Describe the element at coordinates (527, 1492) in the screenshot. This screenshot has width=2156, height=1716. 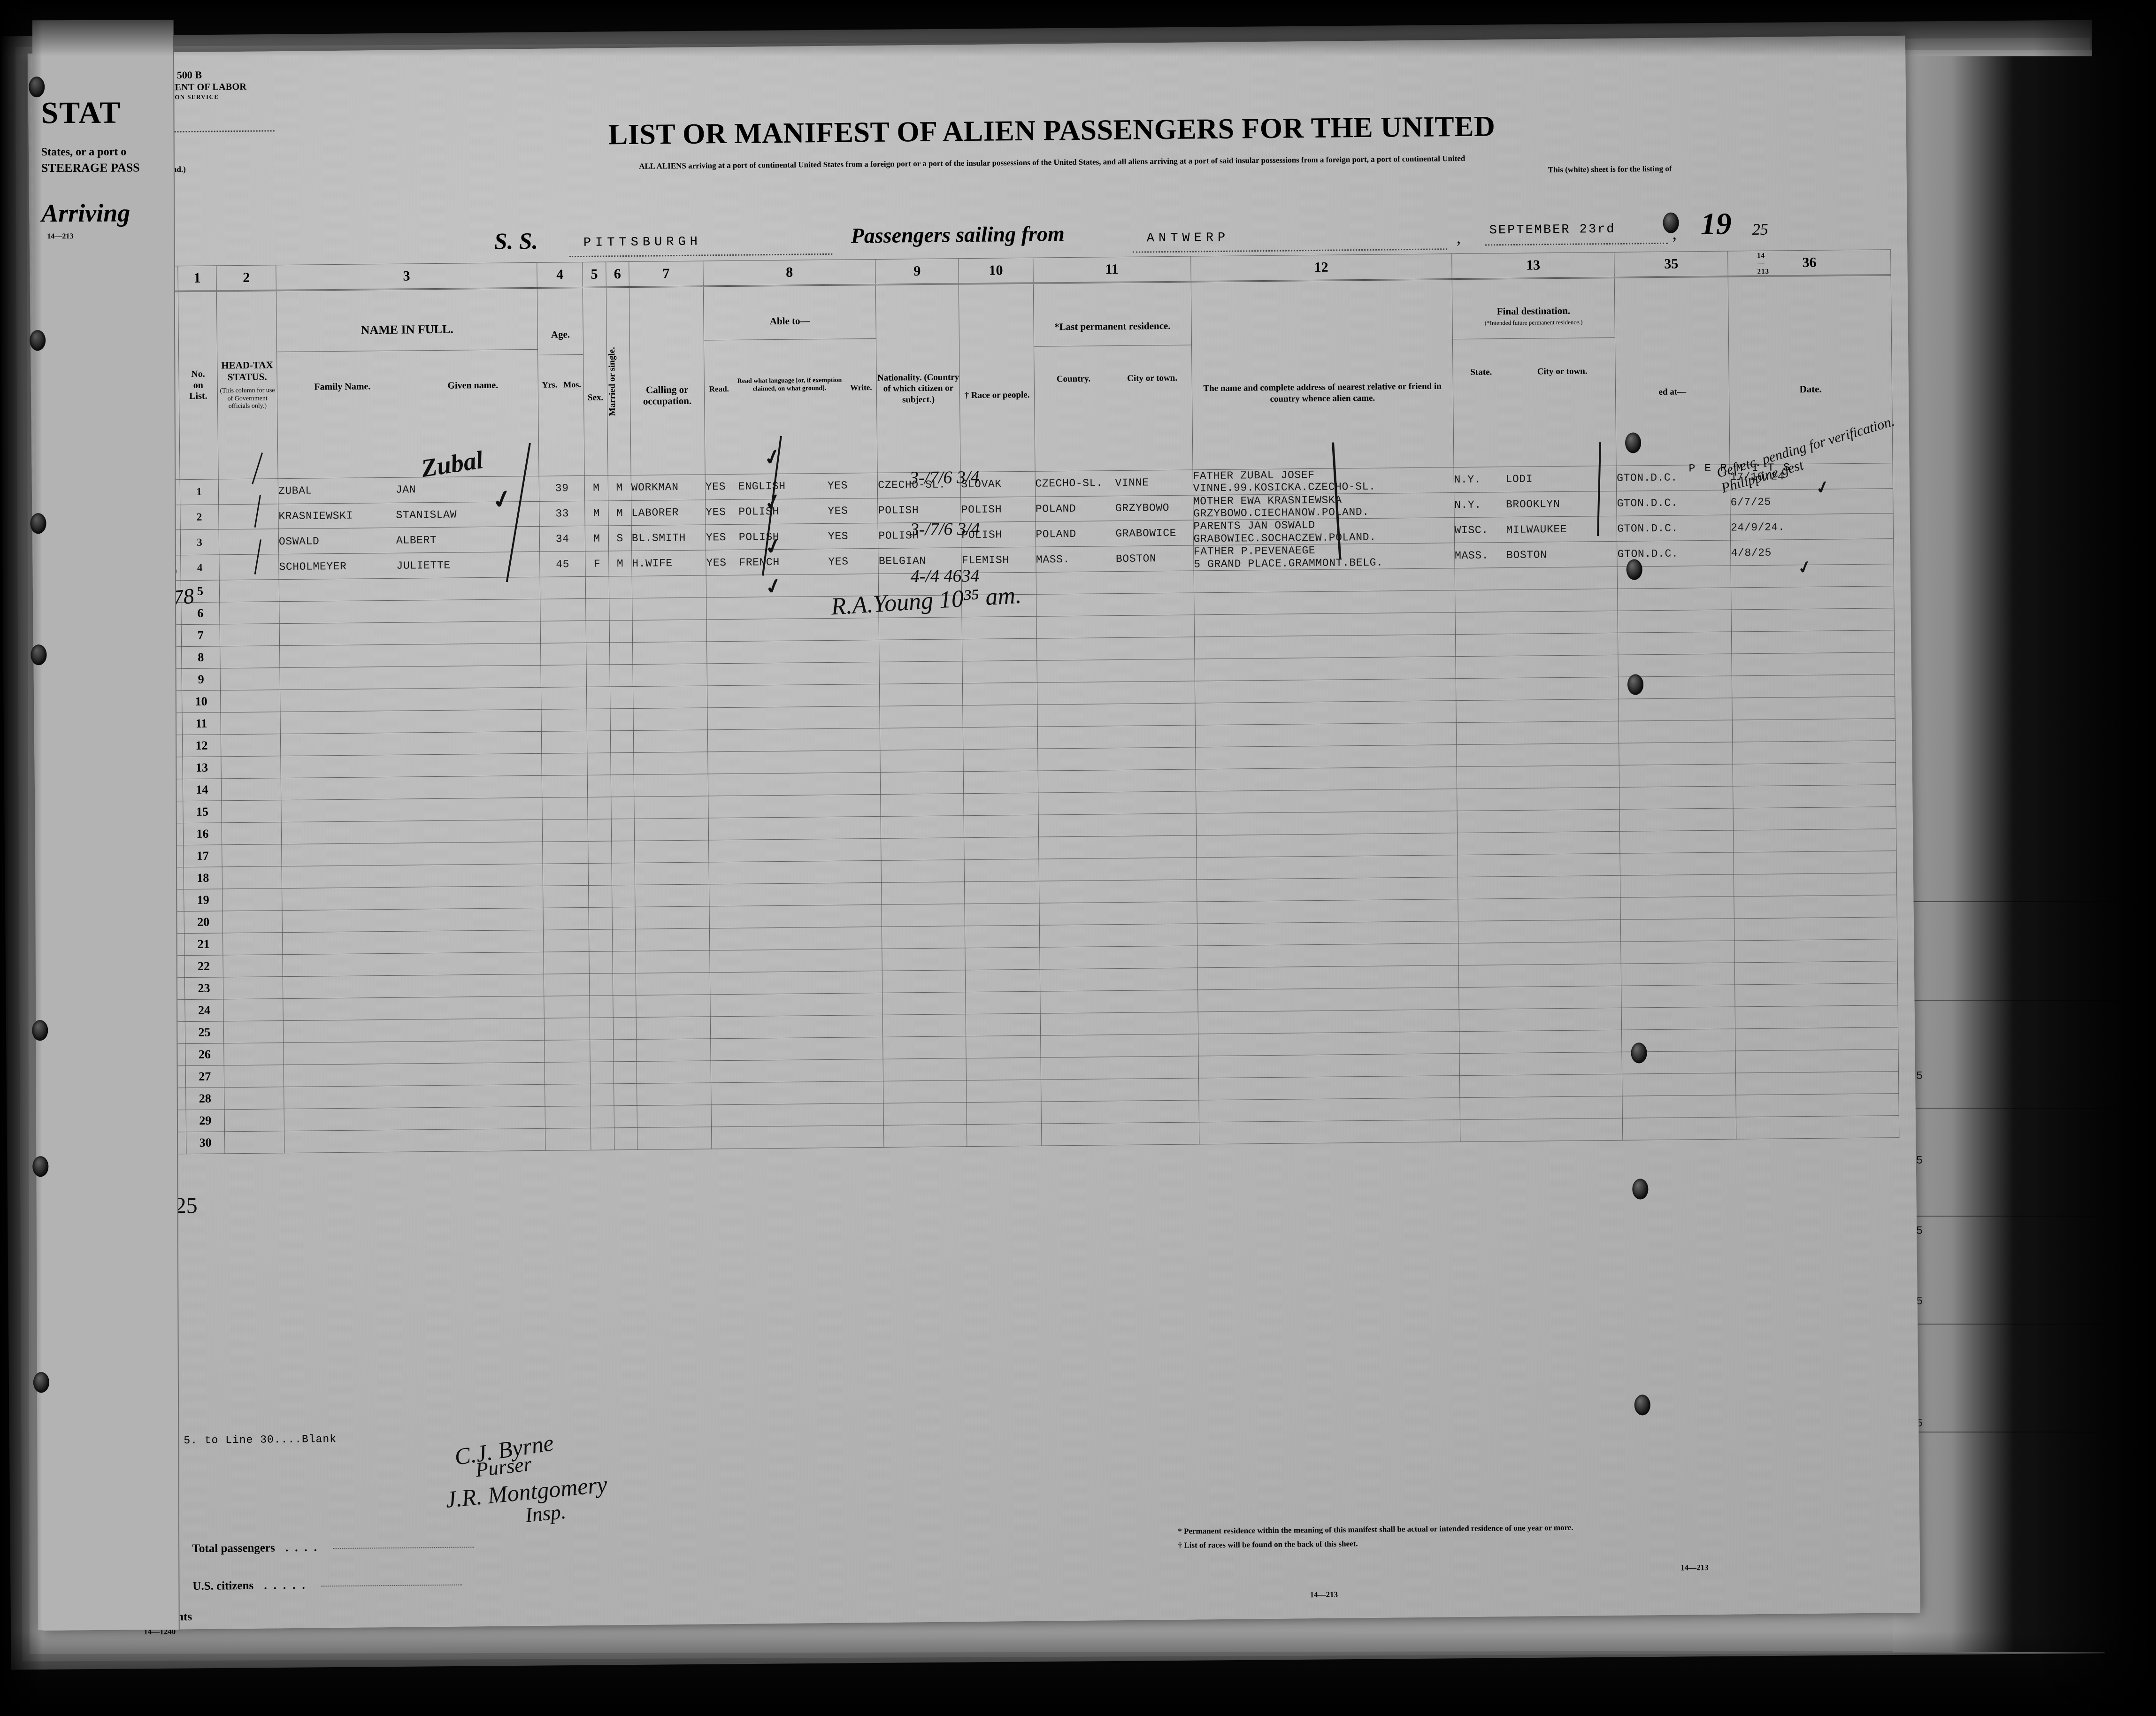
I see `footer-signature-inspector: J.R. Montgomery` at that location.